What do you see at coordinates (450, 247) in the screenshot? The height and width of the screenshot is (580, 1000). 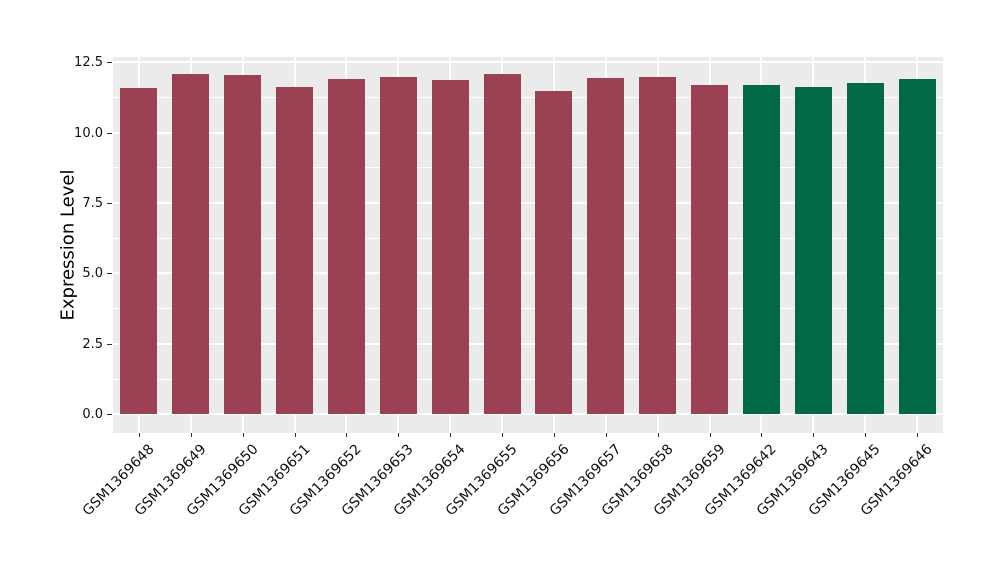 I see `bar-GSM1369654` at bounding box center [450, 247].